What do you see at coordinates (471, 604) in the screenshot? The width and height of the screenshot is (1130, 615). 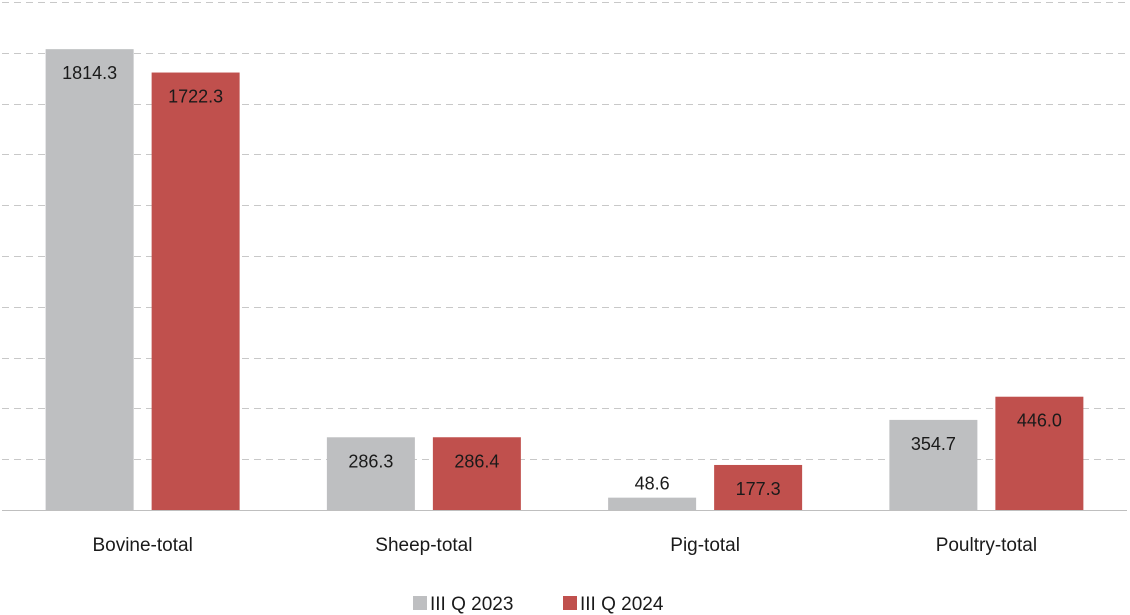 I see `legend-label: III Q 2023` at bounding box center [471, 604].